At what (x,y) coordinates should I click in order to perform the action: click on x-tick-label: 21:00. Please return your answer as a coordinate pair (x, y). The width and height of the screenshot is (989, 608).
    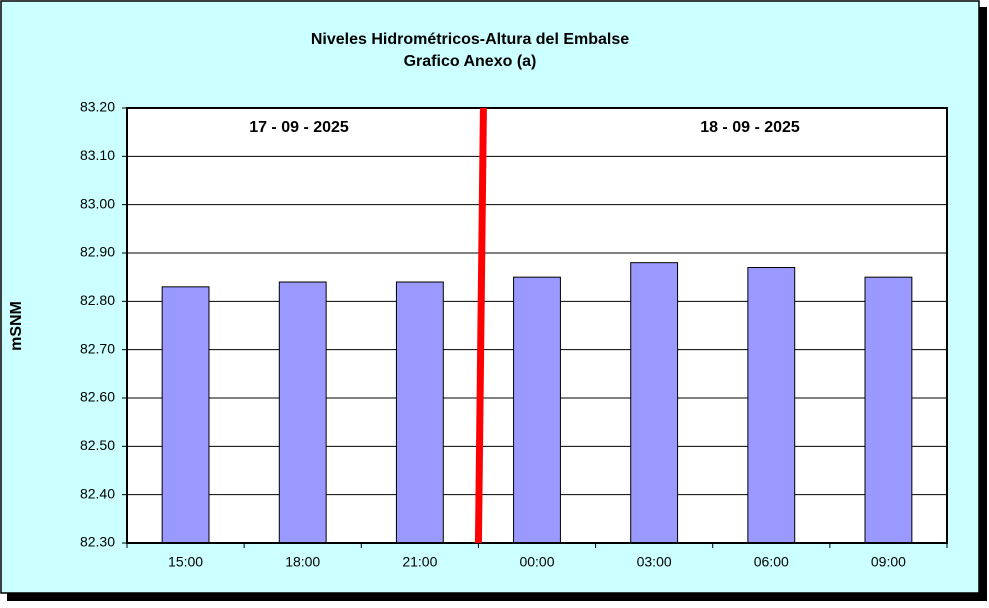
    Looking at the image, I should click on (419, 562).